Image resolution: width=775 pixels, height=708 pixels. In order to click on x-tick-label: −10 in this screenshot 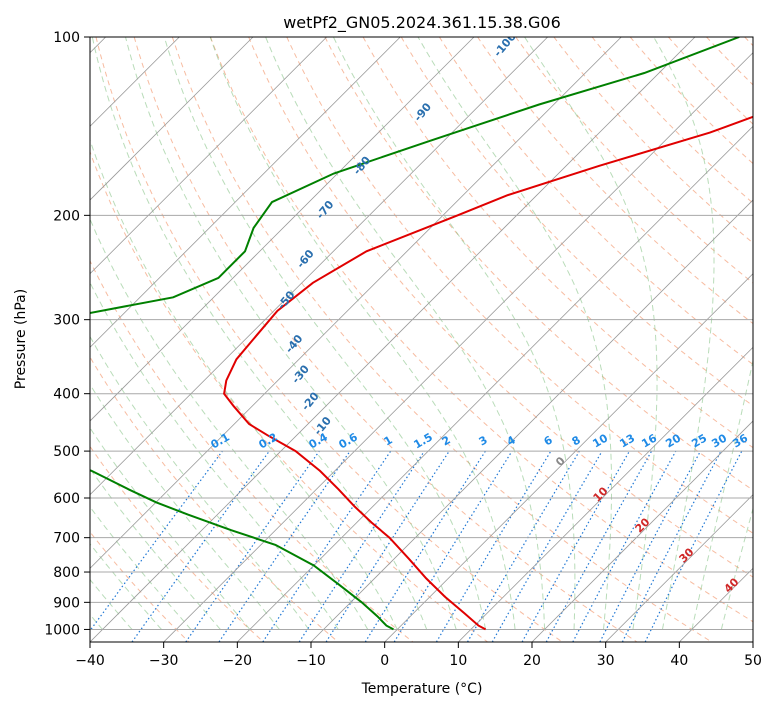, I will do `click(311, 661)`.